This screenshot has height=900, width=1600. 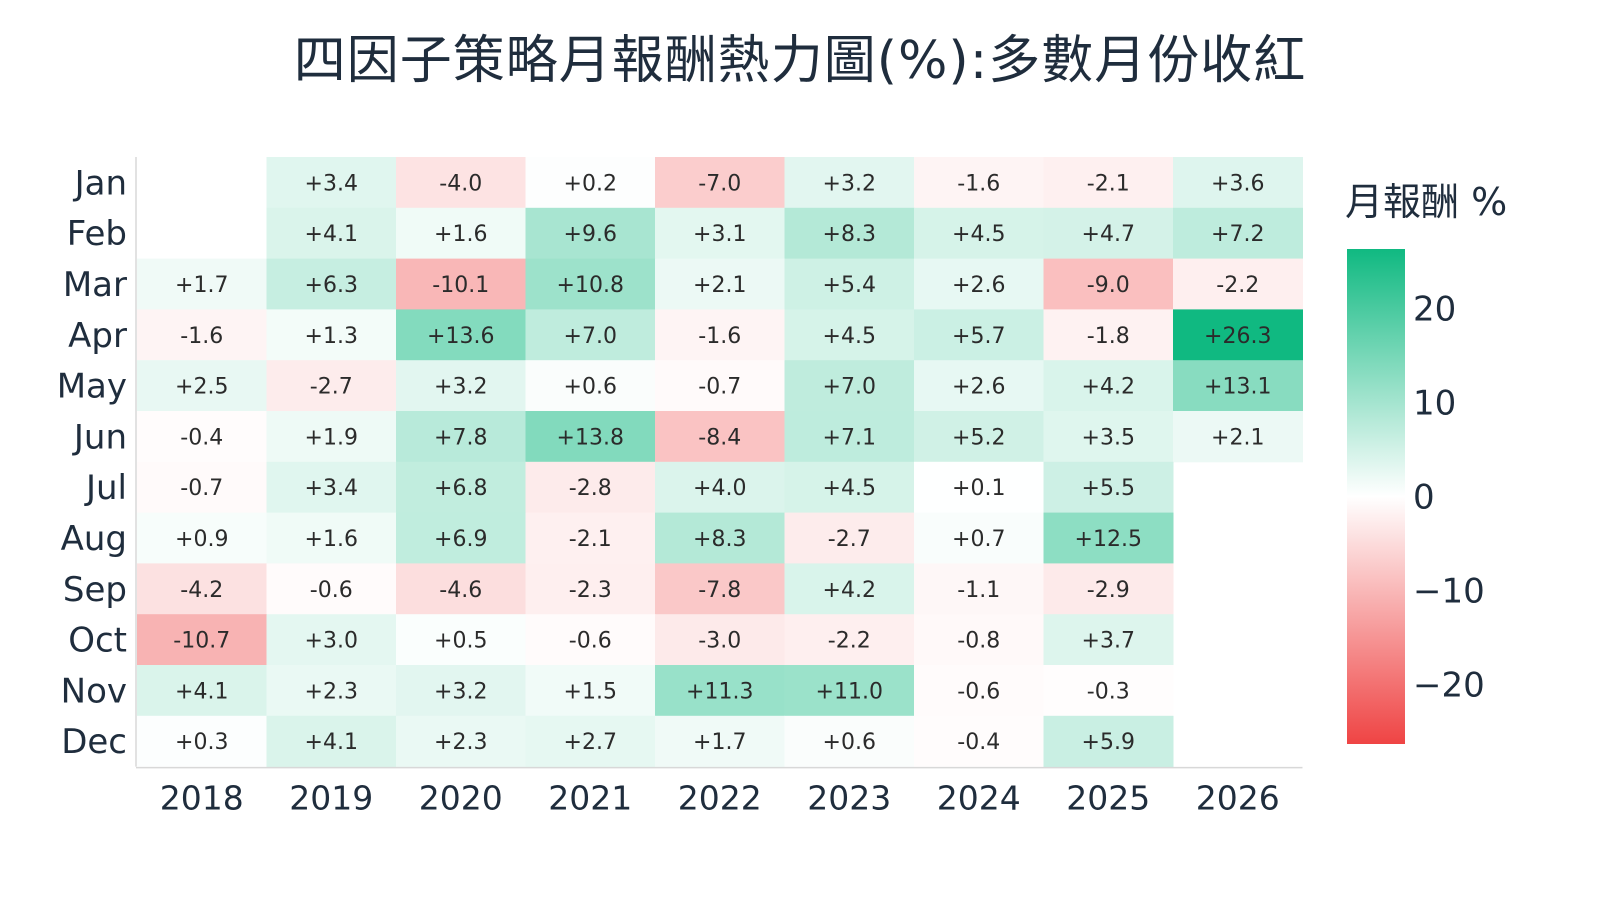 I want to click on heatmap-cell-jun-2024, so click(x=979, y=437).